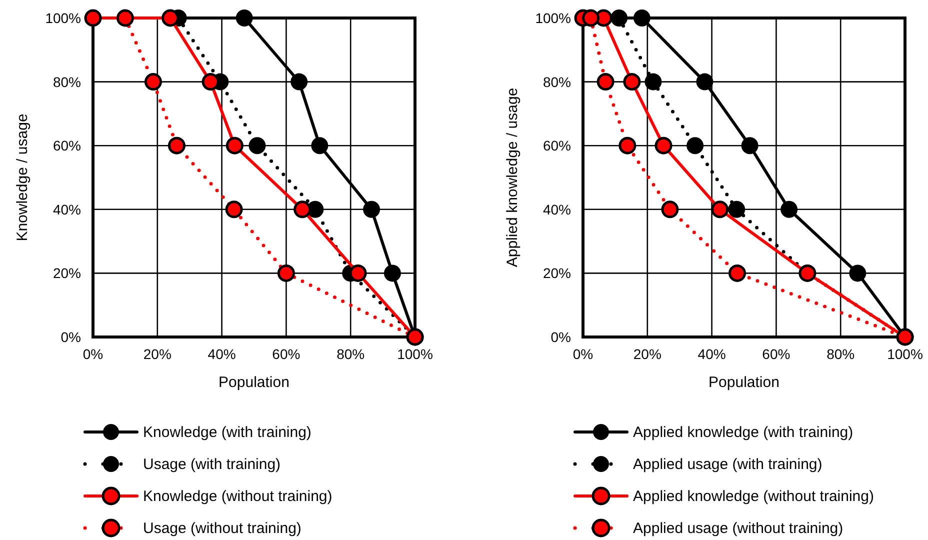  Describe the element at coordinates (237, 496) in the screenshot. I see `legend-label: Knowledge (without training)` at that location.